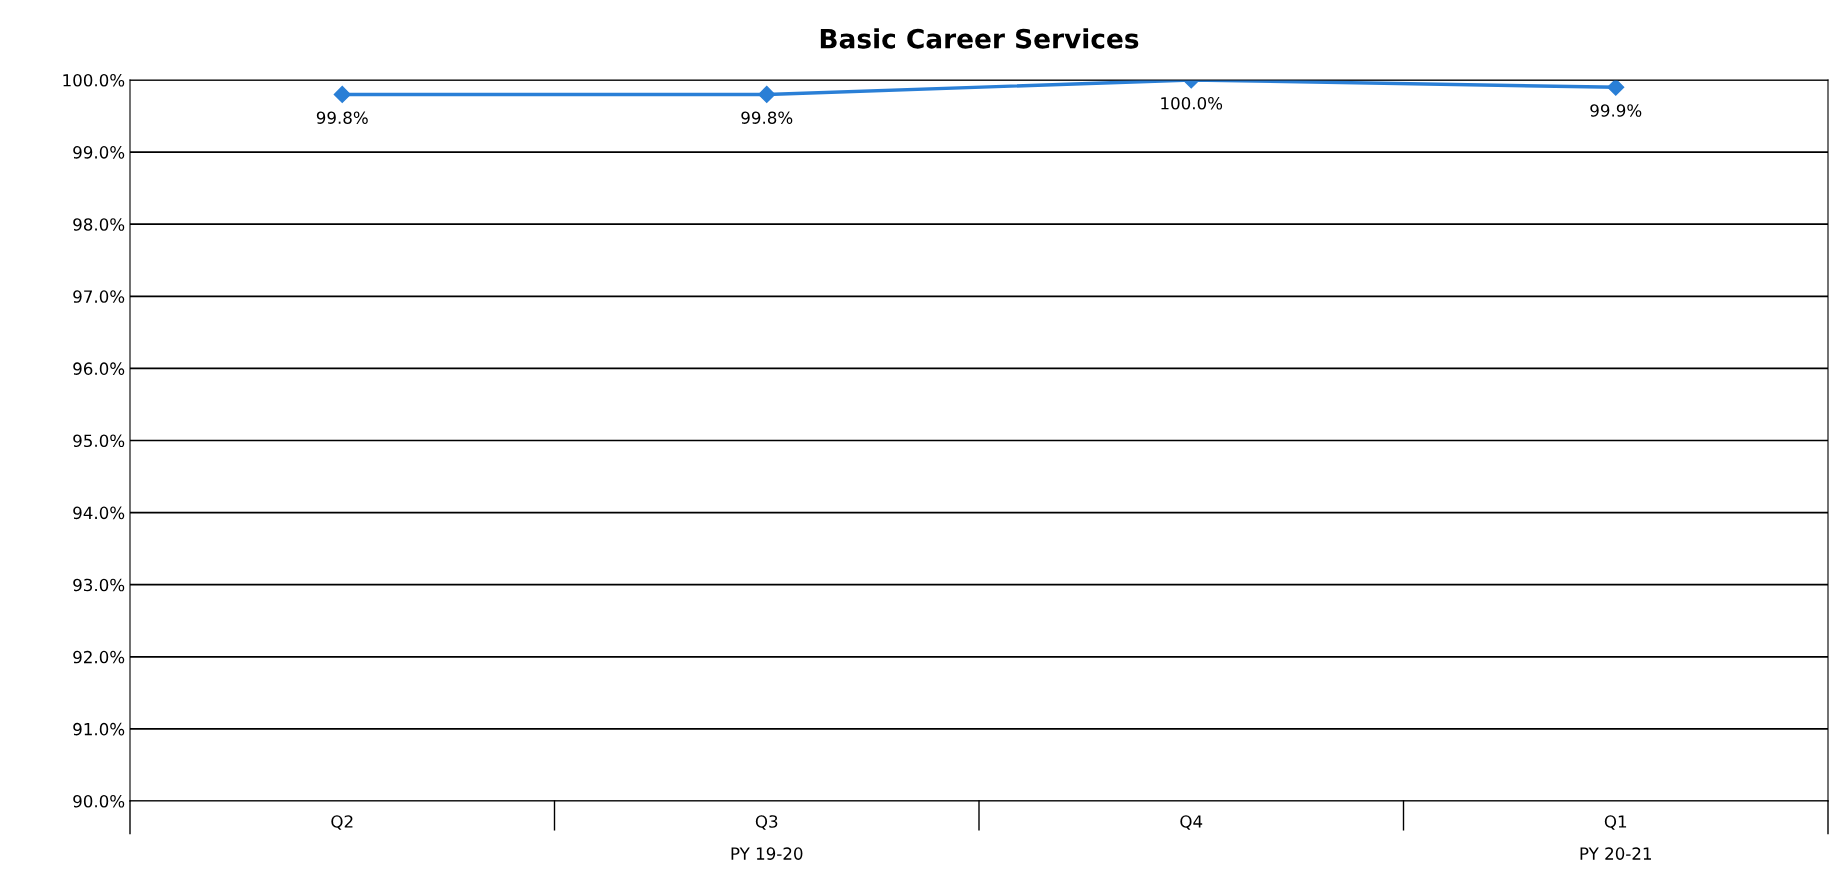  What do you see at coordinates (99, 441) in the screenshot?
I see `y-tick-label: 95.0%` at bounding box center [99, 441].